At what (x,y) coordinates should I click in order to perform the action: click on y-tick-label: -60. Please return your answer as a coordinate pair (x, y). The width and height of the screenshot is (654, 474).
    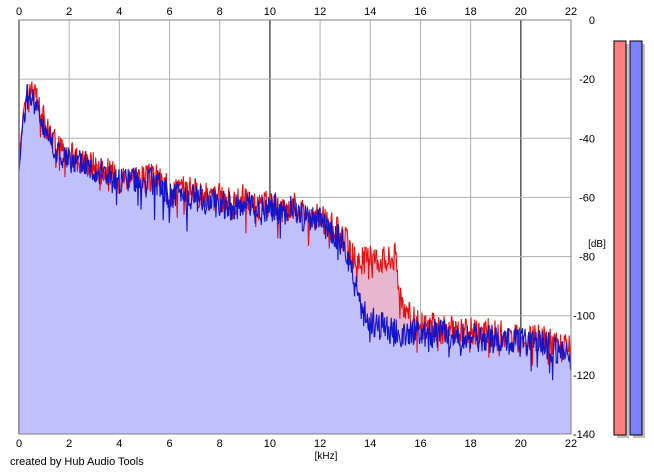
    Looking at the image, I should click on (587, 198).